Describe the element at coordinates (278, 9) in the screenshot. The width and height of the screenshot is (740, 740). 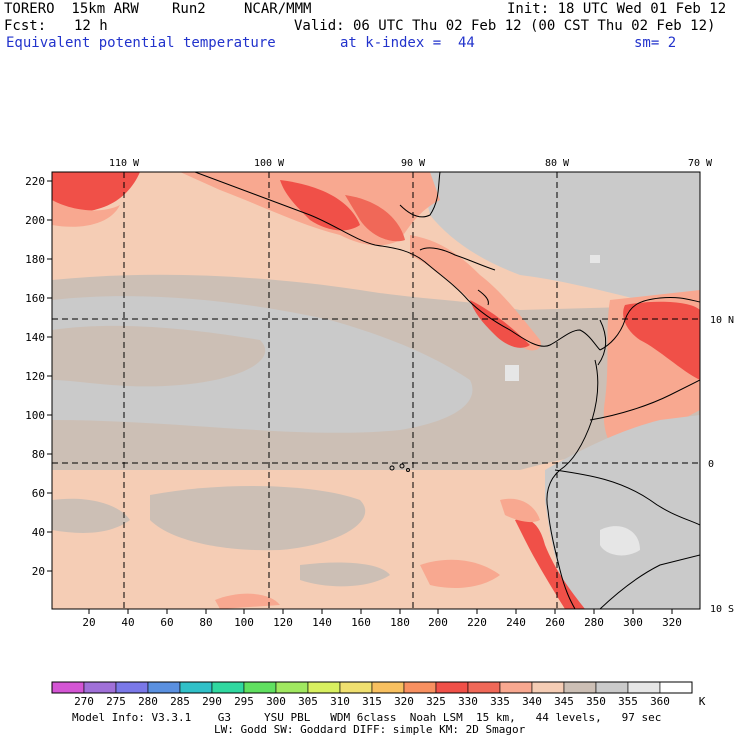
I see `org-label: NCAR/MMM` at that location.